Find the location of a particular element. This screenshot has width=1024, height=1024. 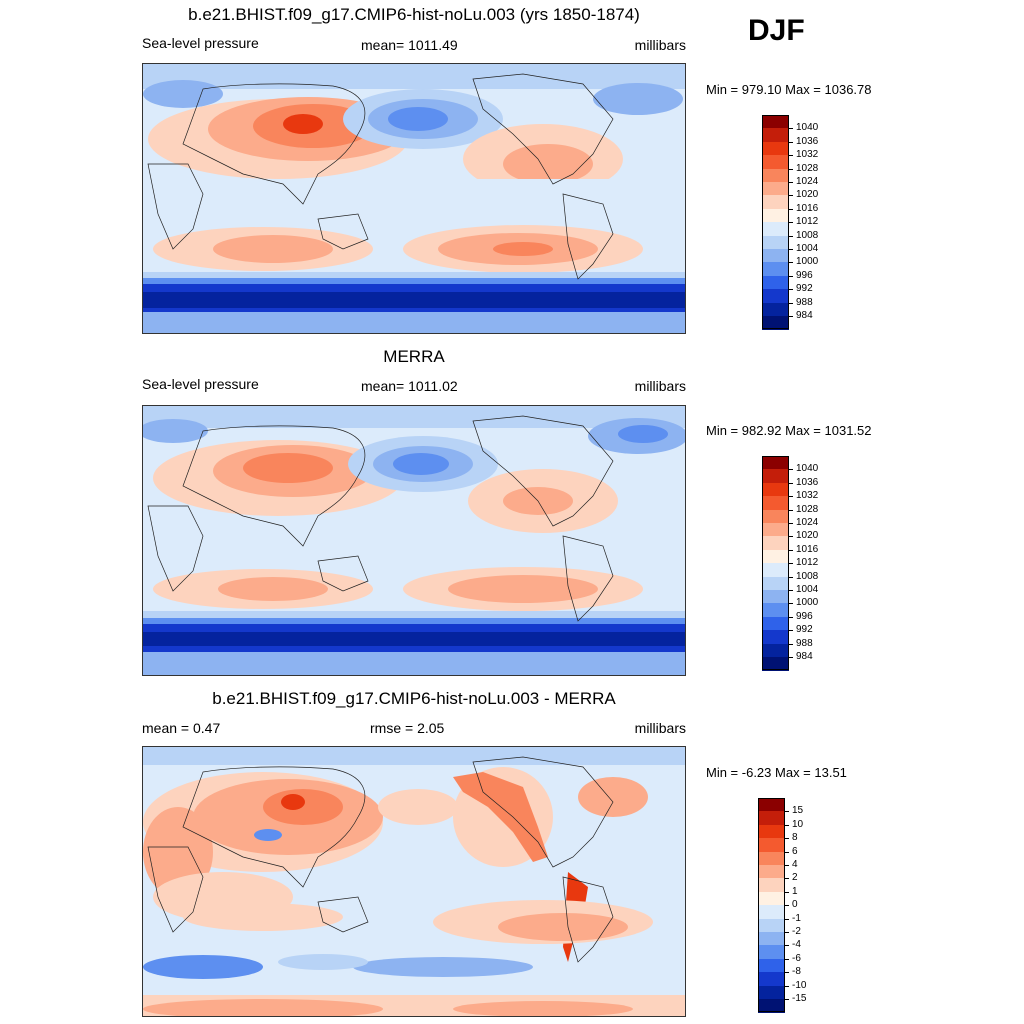

panel-2-title: MERRA is located at coordinates (414, 356).